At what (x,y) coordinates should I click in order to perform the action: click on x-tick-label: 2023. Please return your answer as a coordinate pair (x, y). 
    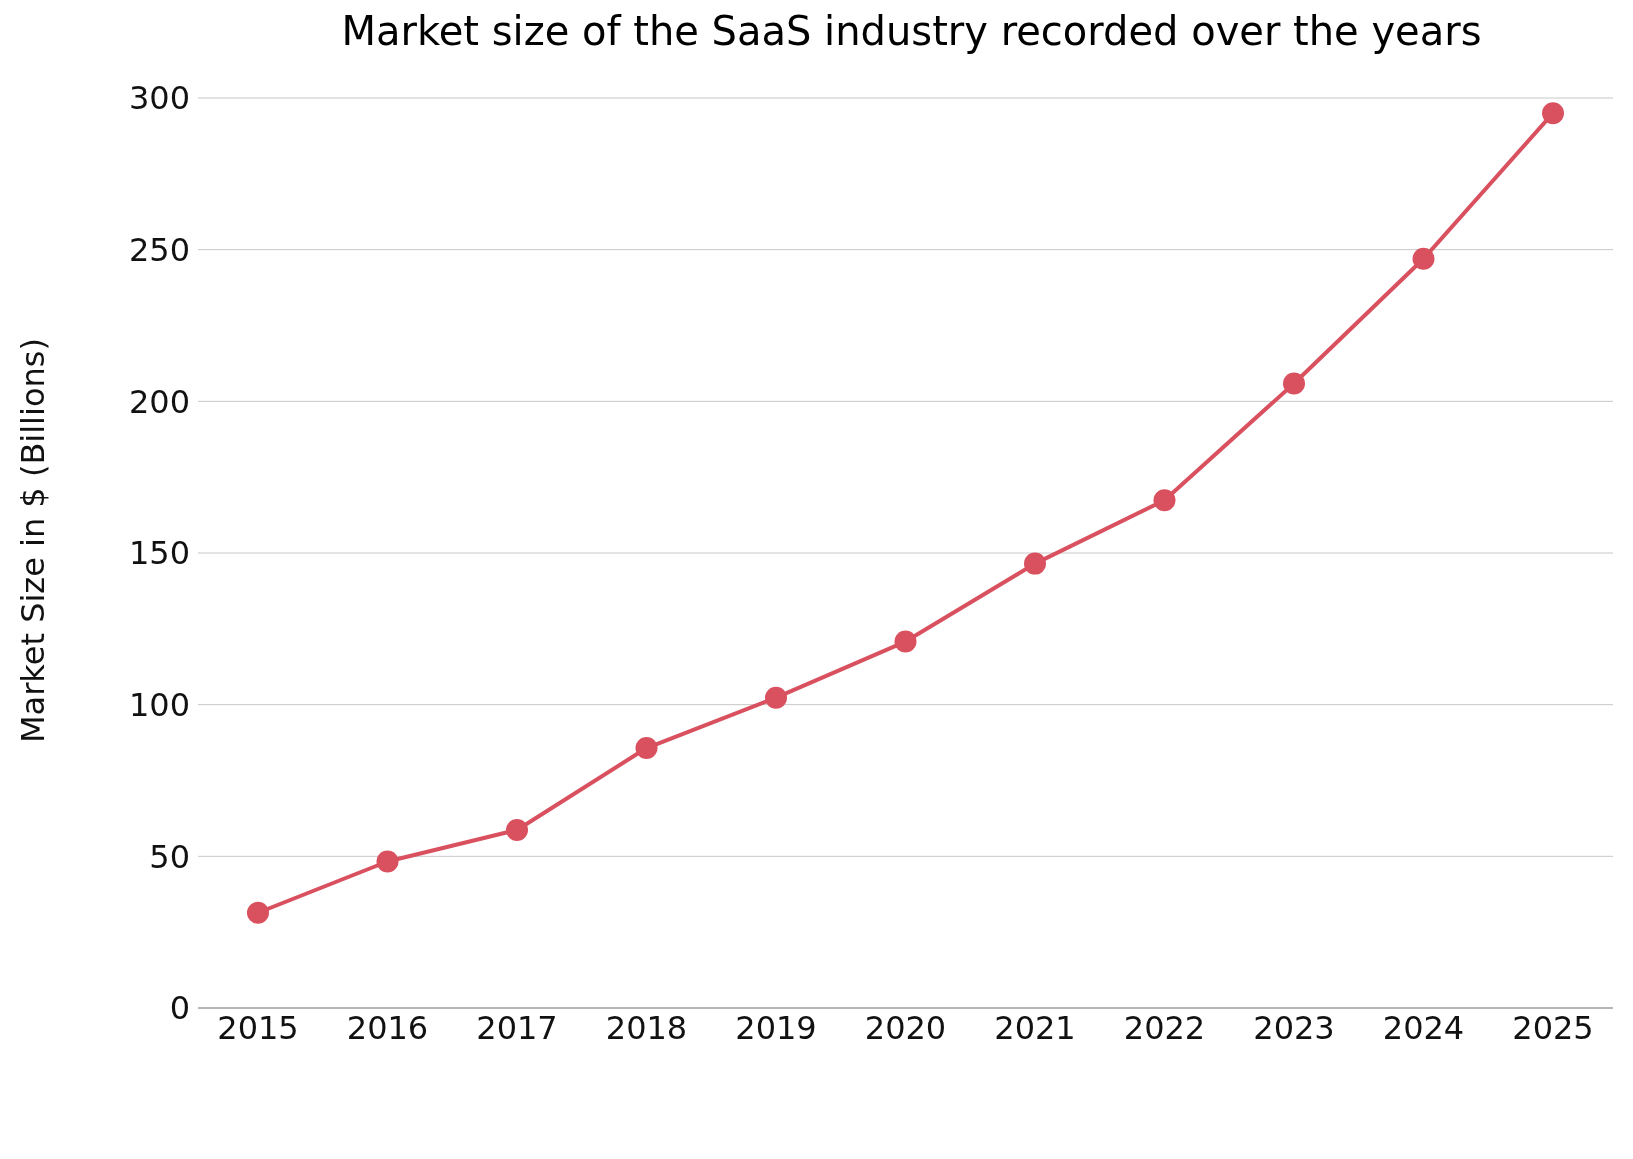
    Looking at the image, I should click on (1294, 1027).